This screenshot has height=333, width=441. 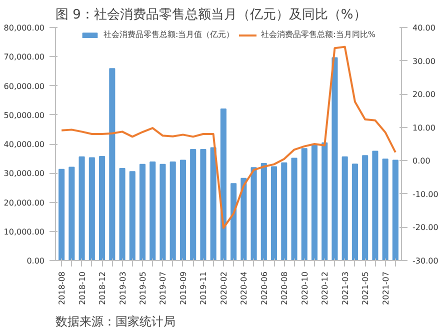 What do you see at coordinates (425, 194) in the screenshot?
I see `y2-tick-label: -10.00` at bounding box center [425, 194].